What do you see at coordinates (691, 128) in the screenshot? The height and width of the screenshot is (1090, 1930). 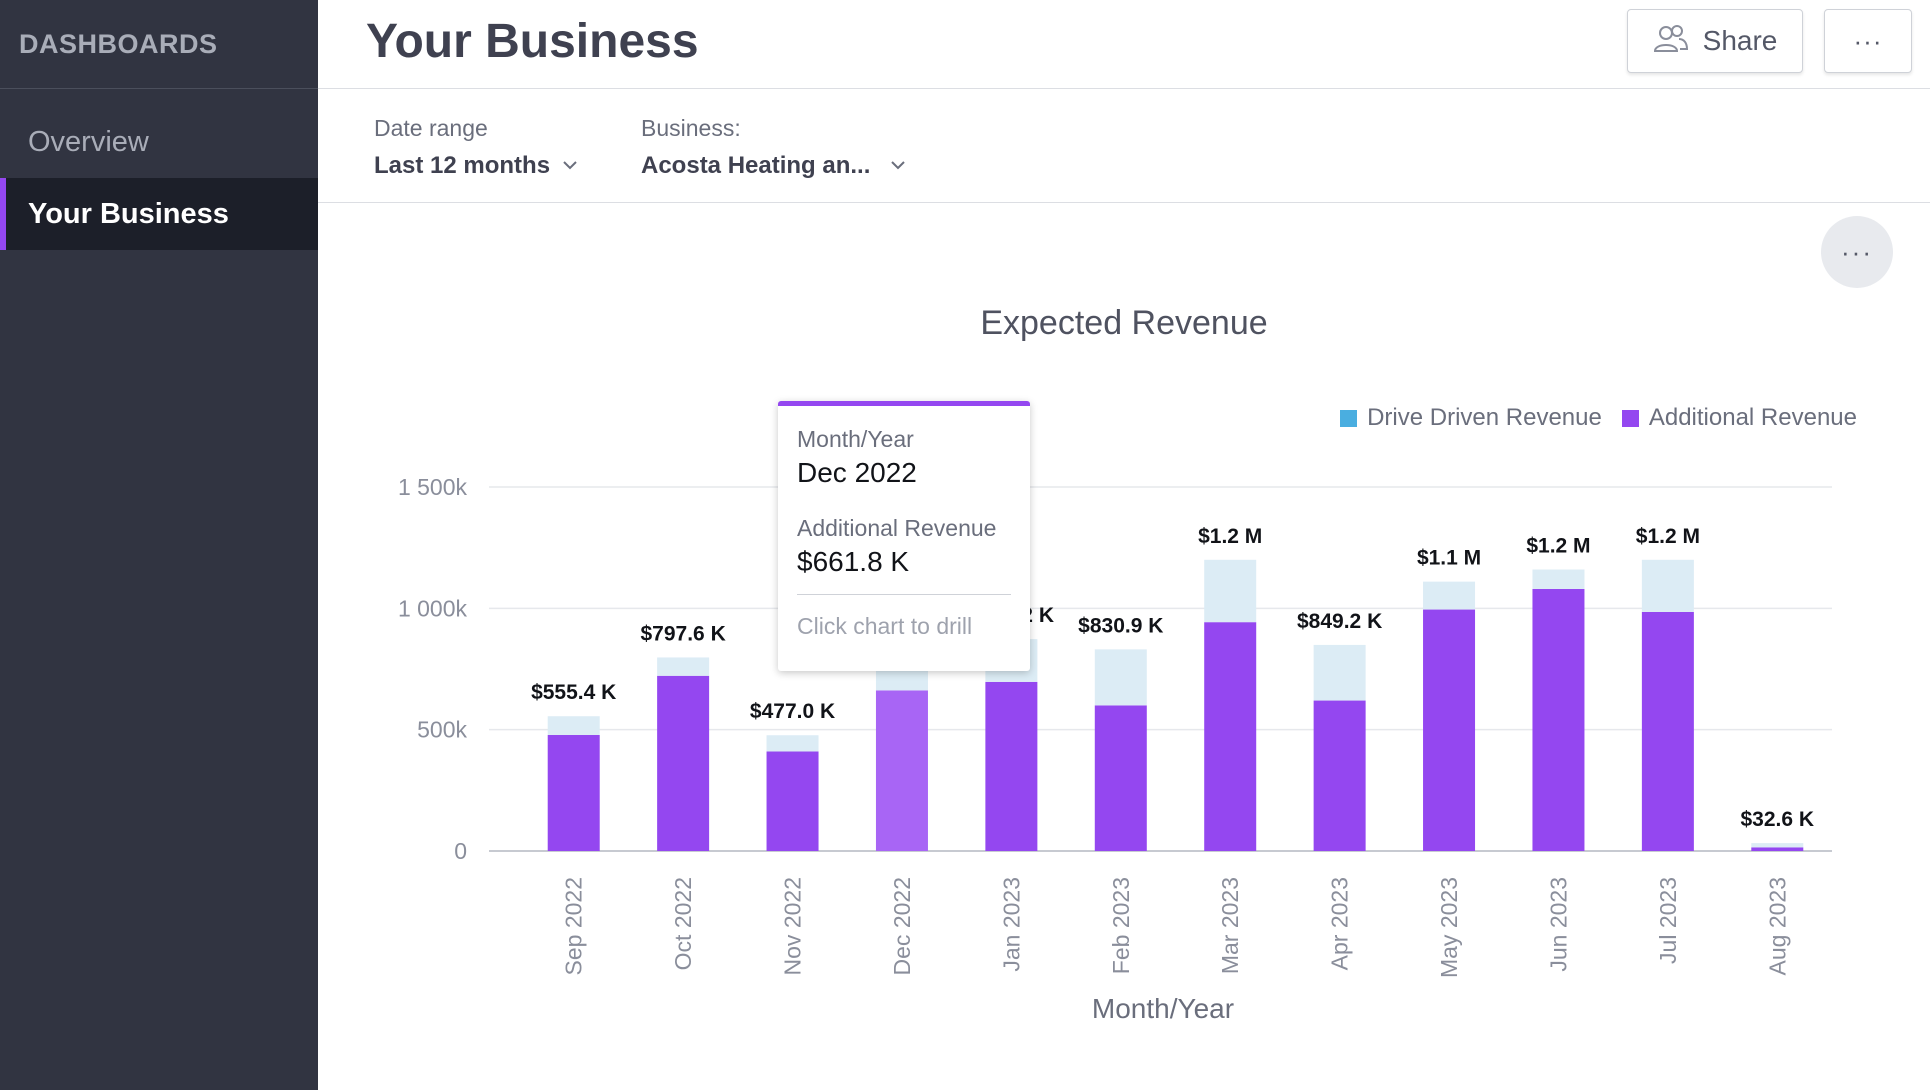 I see `business-label: Business:` at bounding box center [691, 128].